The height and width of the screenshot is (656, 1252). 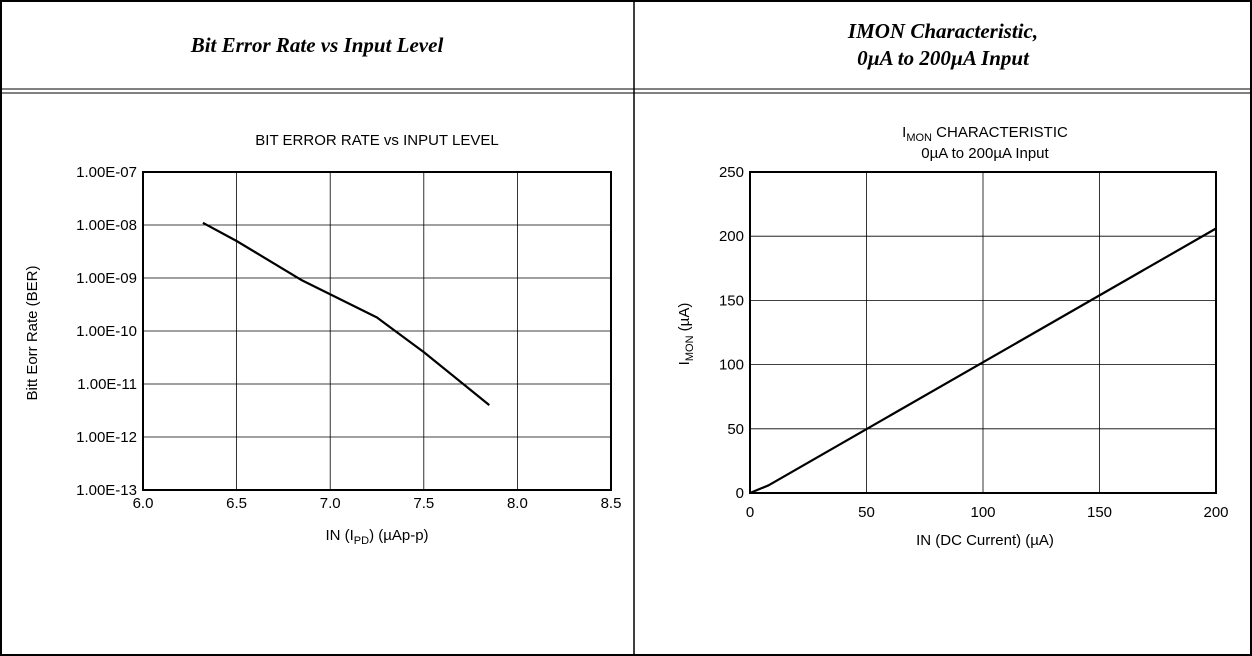 What do you see at coordinates (985, 153) in the screenshot?
I see `imon-chart-subtitle: 0µA to 200µA Input` at bounding box center [985, 153].